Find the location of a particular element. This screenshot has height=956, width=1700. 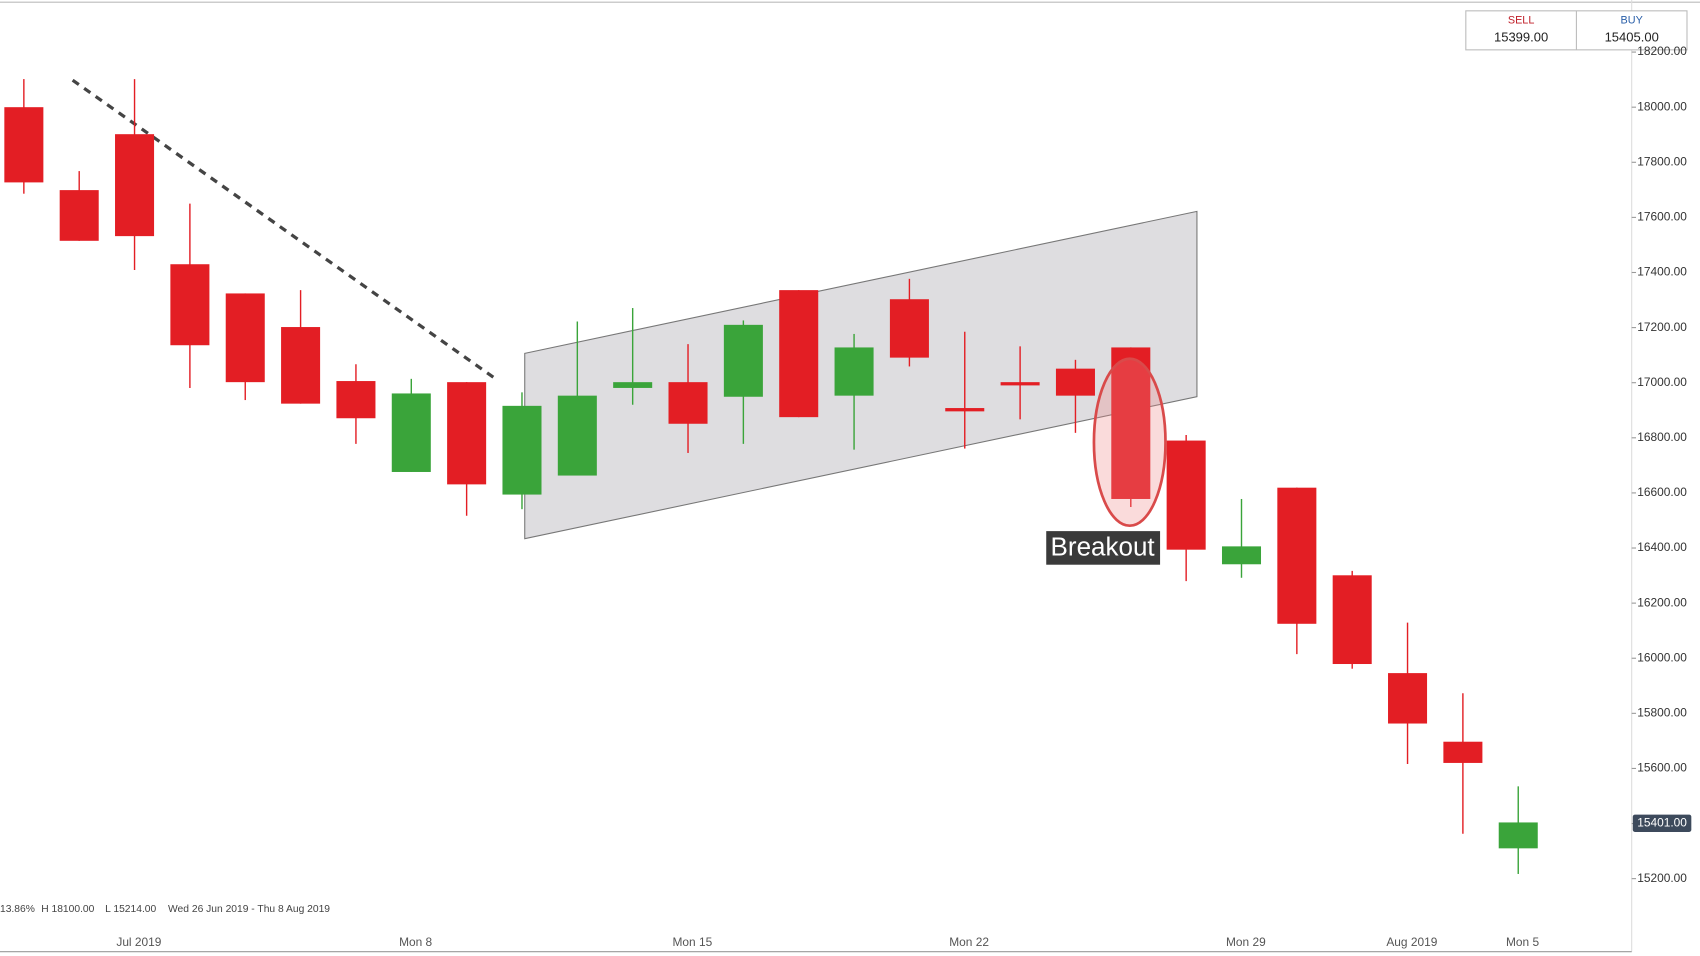

x-tick-label: Mon 8 is located at coordinates (415, 942).